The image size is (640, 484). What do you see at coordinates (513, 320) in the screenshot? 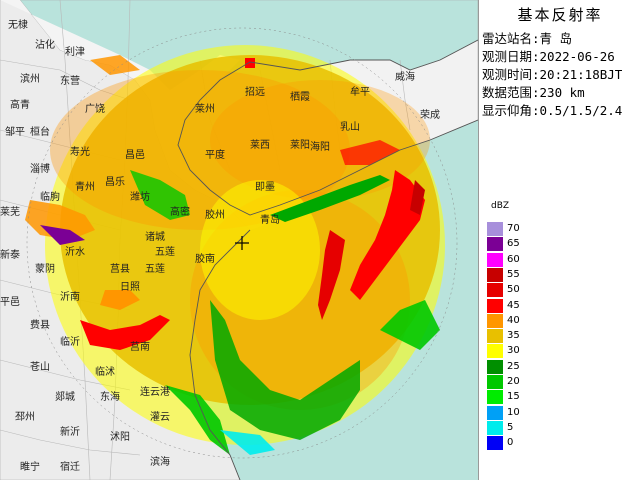
I see `legend-label: 40` at bounding box center [513, 320].